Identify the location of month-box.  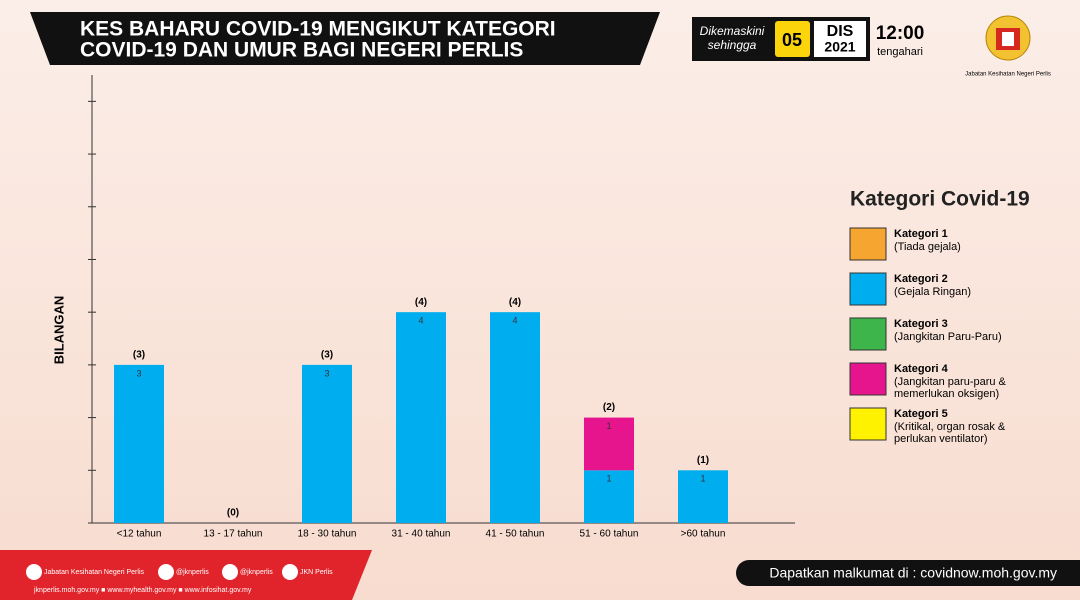
(840, 39).